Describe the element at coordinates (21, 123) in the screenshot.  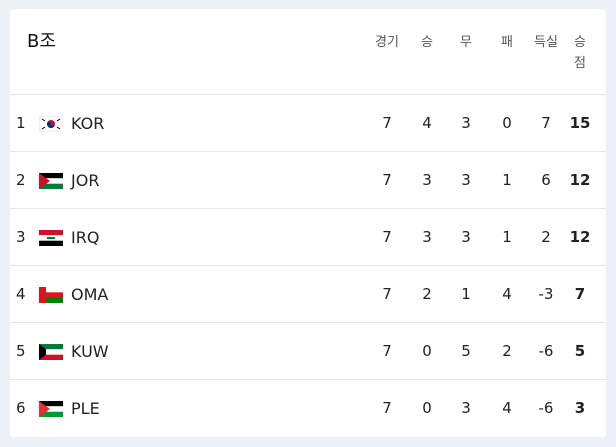
I see `rank: 1` at that location.